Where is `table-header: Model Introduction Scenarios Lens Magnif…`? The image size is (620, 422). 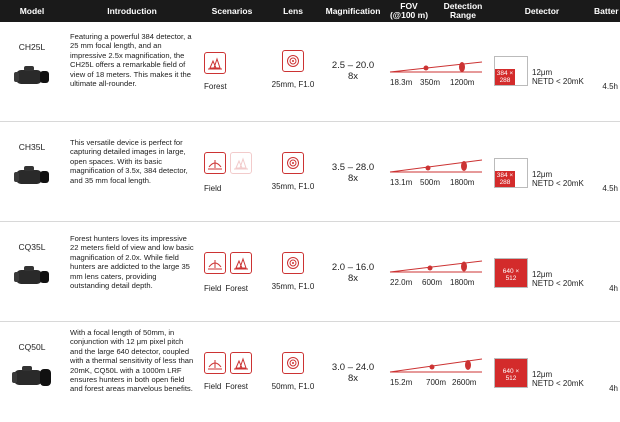
table-header: Model Introduction Scenarios Lens Magnif… is located at coordinates (310, 11).